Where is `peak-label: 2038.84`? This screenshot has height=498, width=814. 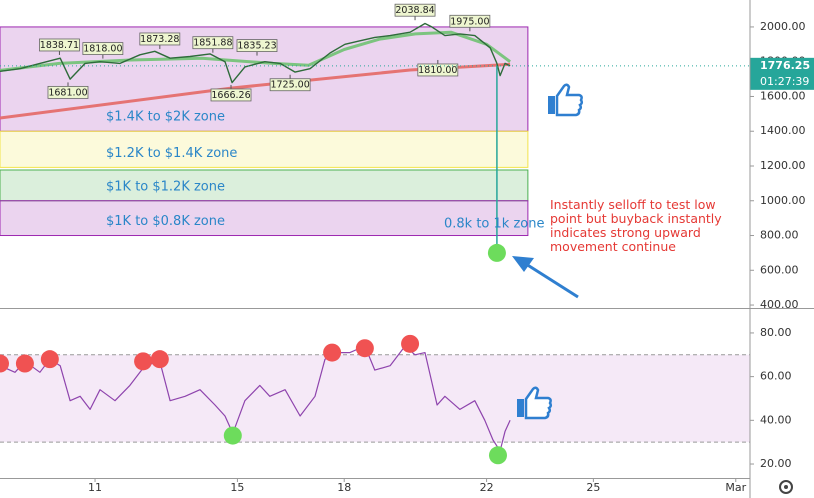
peak-label: 2038.84 is located at coordinates (414, 10).